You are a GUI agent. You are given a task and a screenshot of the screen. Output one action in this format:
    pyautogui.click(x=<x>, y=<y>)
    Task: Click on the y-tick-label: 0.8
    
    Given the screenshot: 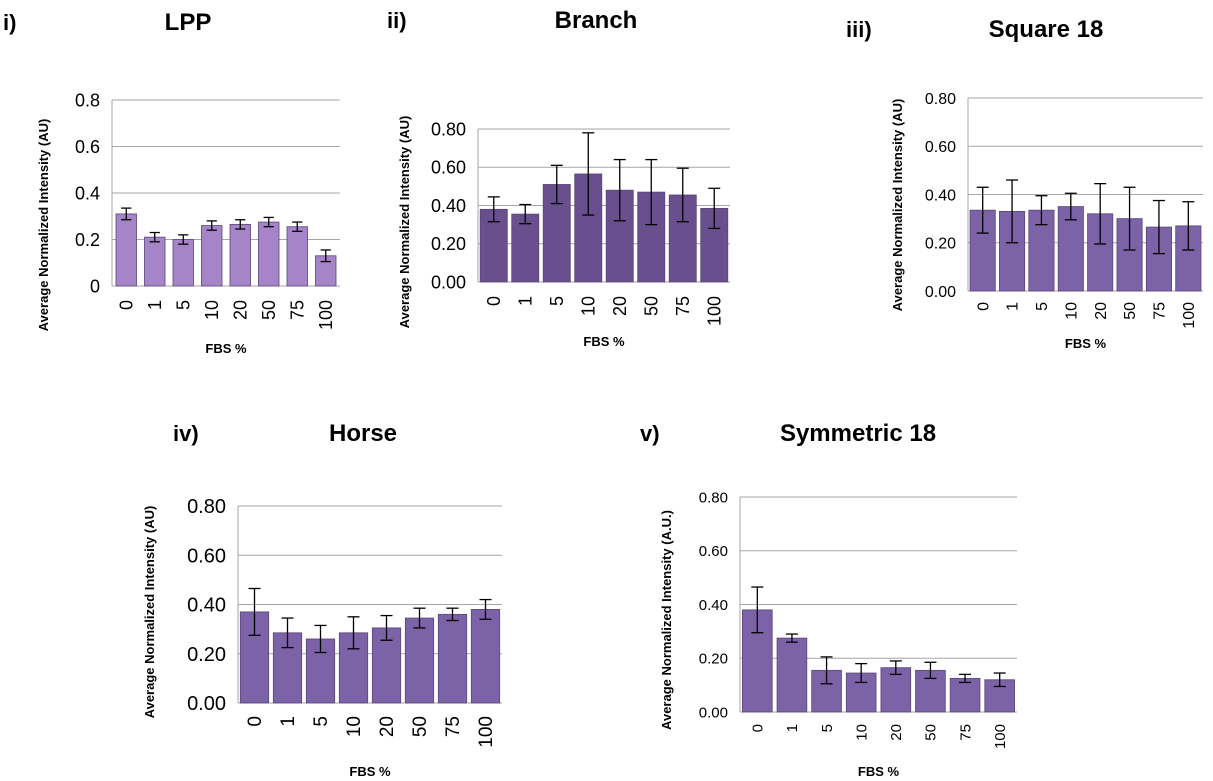 What is the action you would take?
    pyautogui.click(x=87, y=100)
    